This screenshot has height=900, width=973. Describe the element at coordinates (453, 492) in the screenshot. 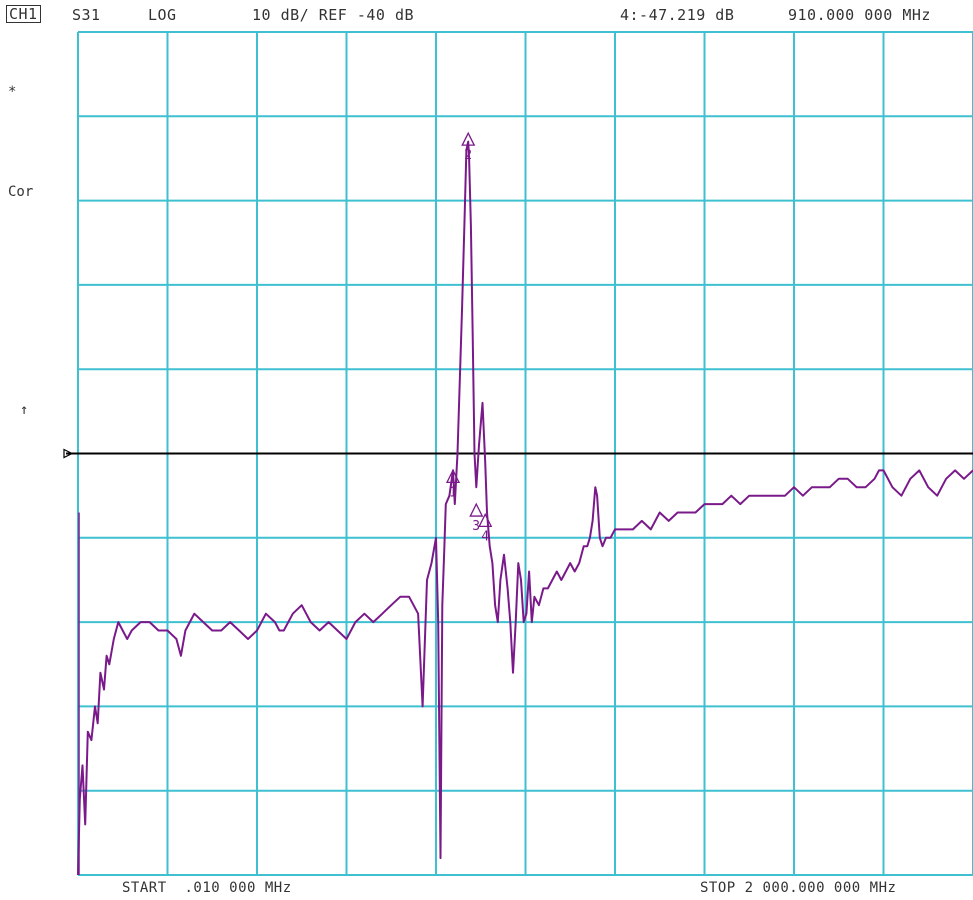

I see `marker-label: 1` at that location.